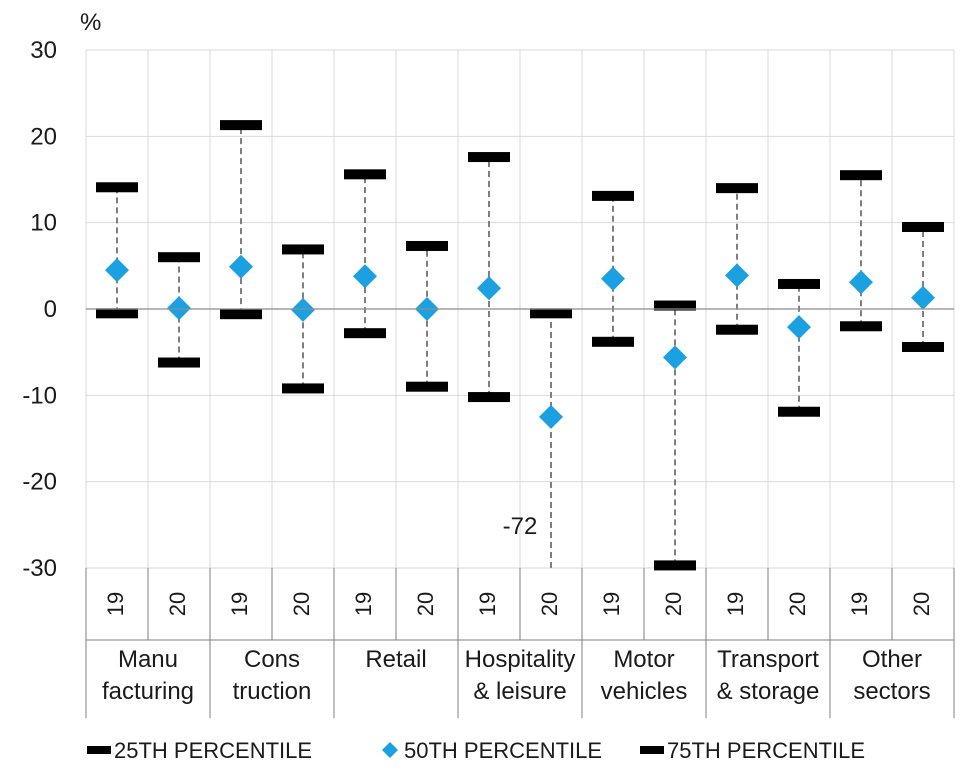 This screenshot has height=771, width=961. What do you see at coordinates (768, 659) in the screenshot?
I see `category-label: Transport` at bounding box center [768, 659].